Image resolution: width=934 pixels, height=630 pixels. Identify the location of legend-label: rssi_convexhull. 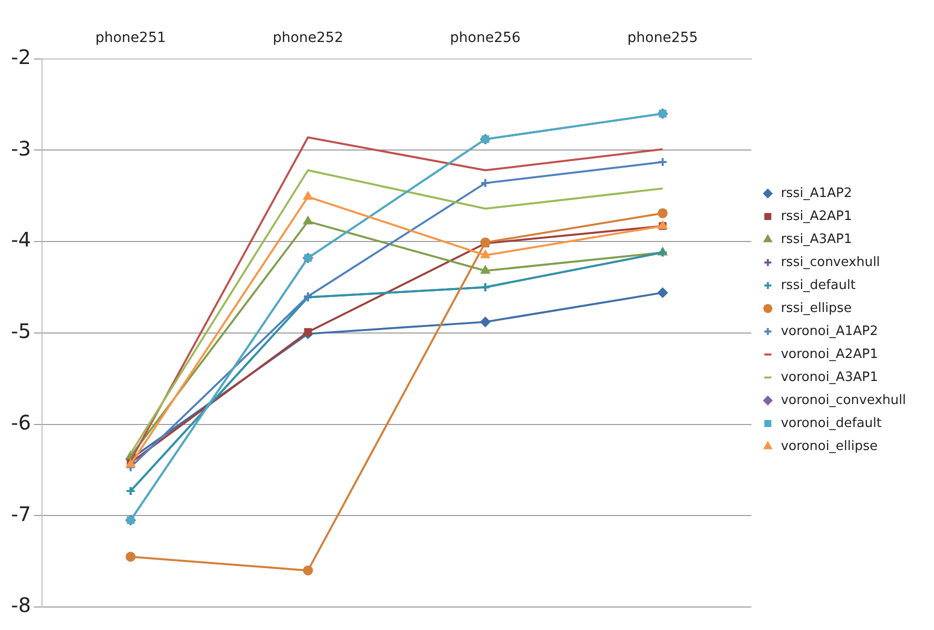
(830, 262).